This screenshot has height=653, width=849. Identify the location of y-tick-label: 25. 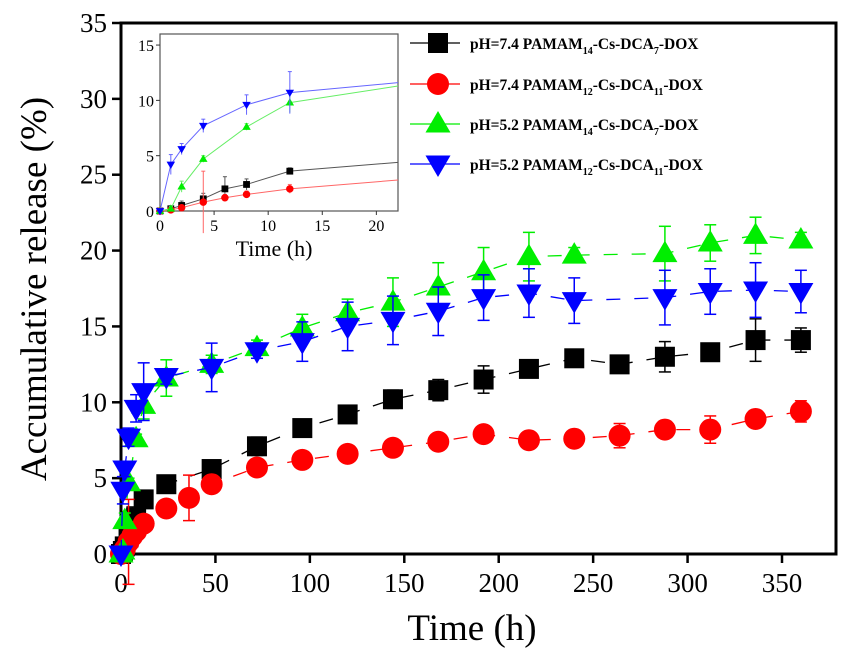
(93, 175).